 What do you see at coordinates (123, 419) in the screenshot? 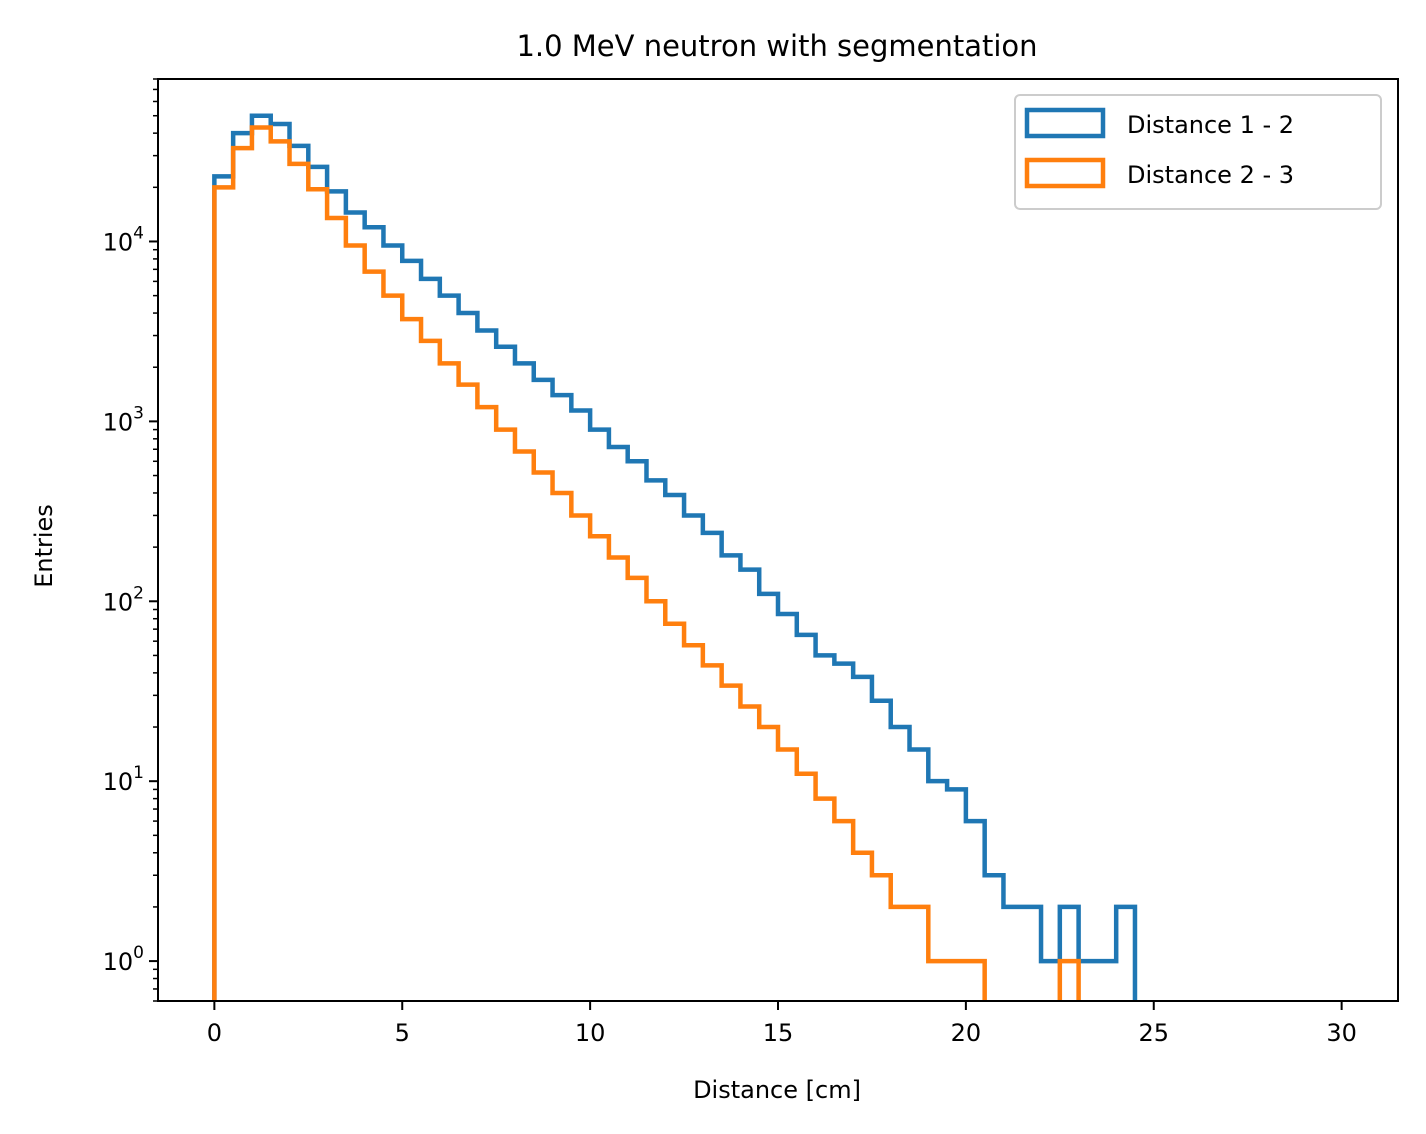
I see `y-tick-label: 10³` at bounding box center [123, 419].